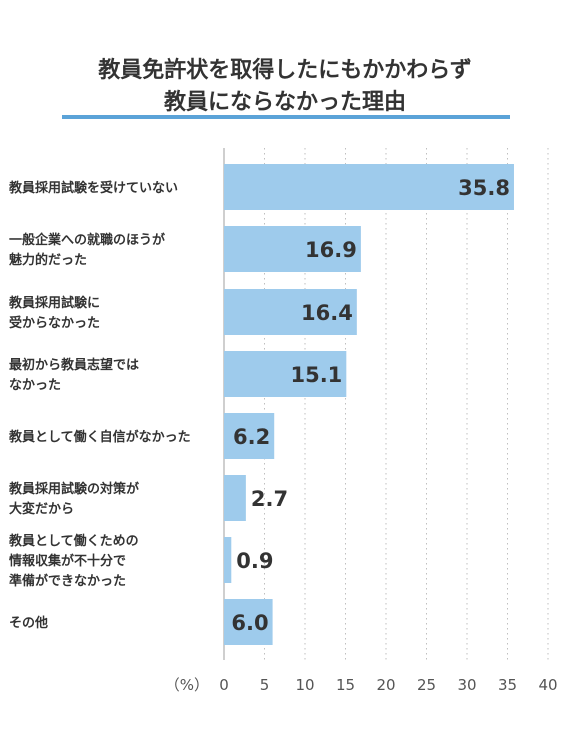  Describe the element at coordinates (385, 685) in the screenshot. I see `x-tick-label: 20` at that location.